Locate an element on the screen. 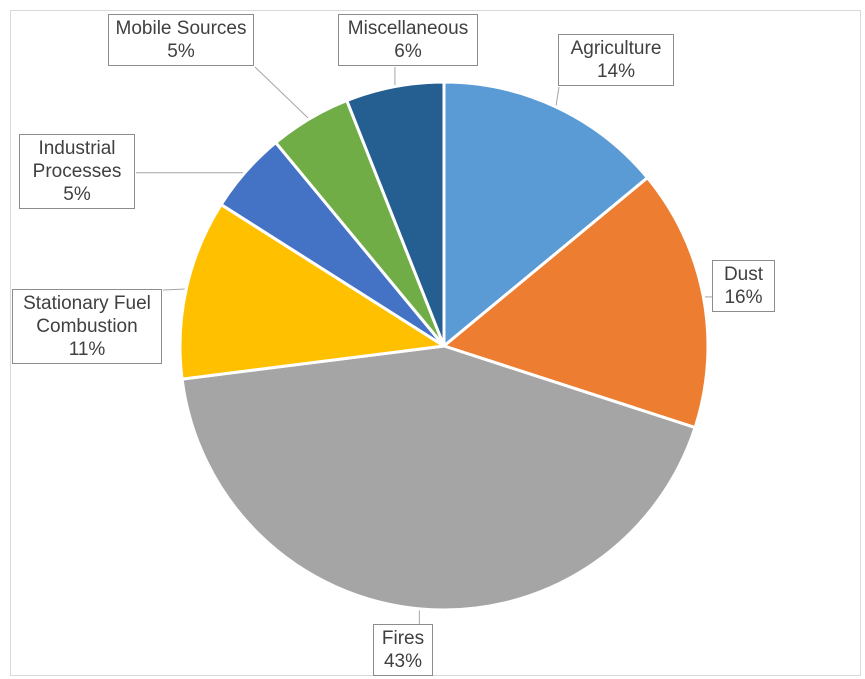  slice-label-stationary-fuel-combustion-category: Stationary Fuel Combustion is located at coordinates (87, 315).